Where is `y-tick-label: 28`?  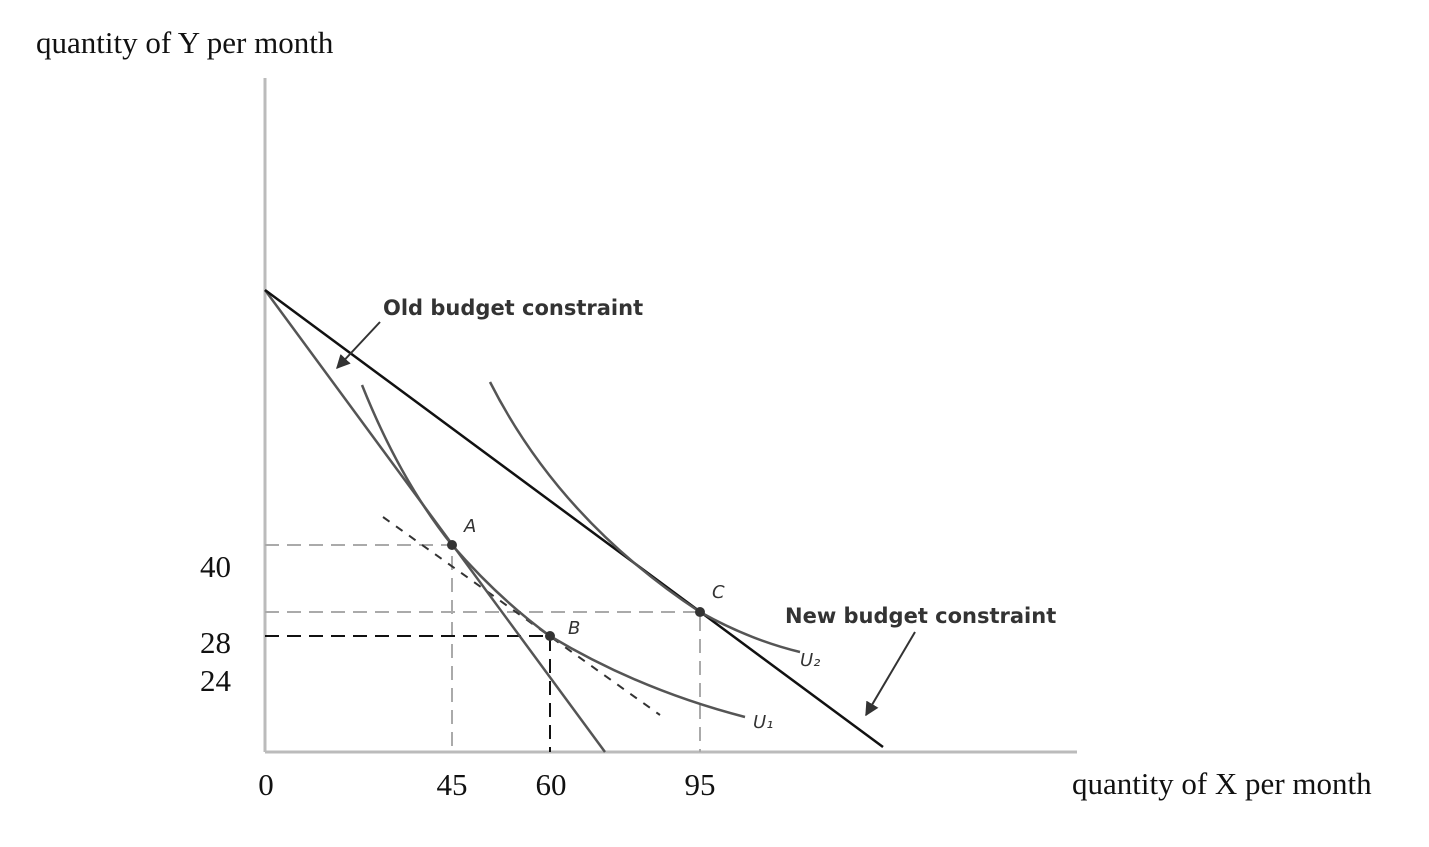
y-tick-label: 28 is located at coordinates (215, 642).